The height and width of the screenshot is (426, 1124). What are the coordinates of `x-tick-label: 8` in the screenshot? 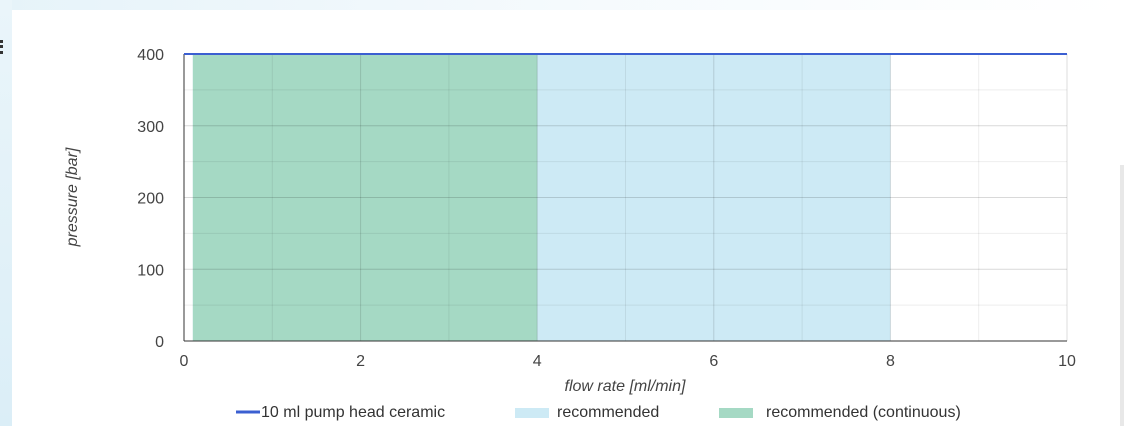 It's located at (890, 361).